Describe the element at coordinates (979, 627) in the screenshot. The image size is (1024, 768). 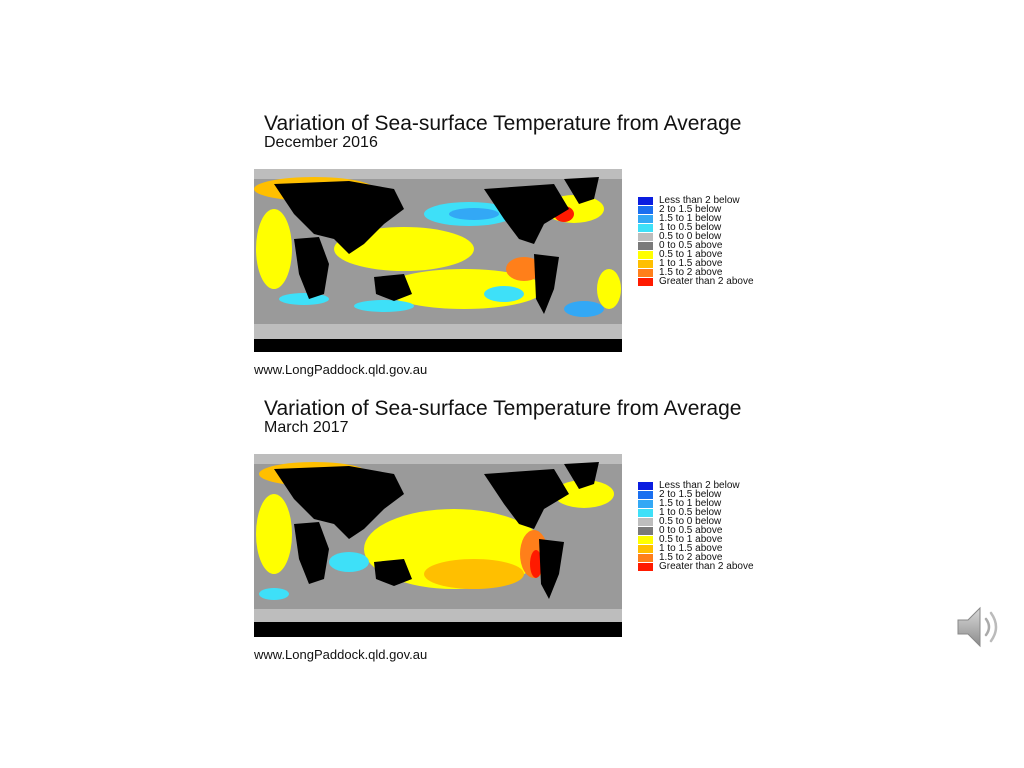
I see `speaker-icon` at that location.